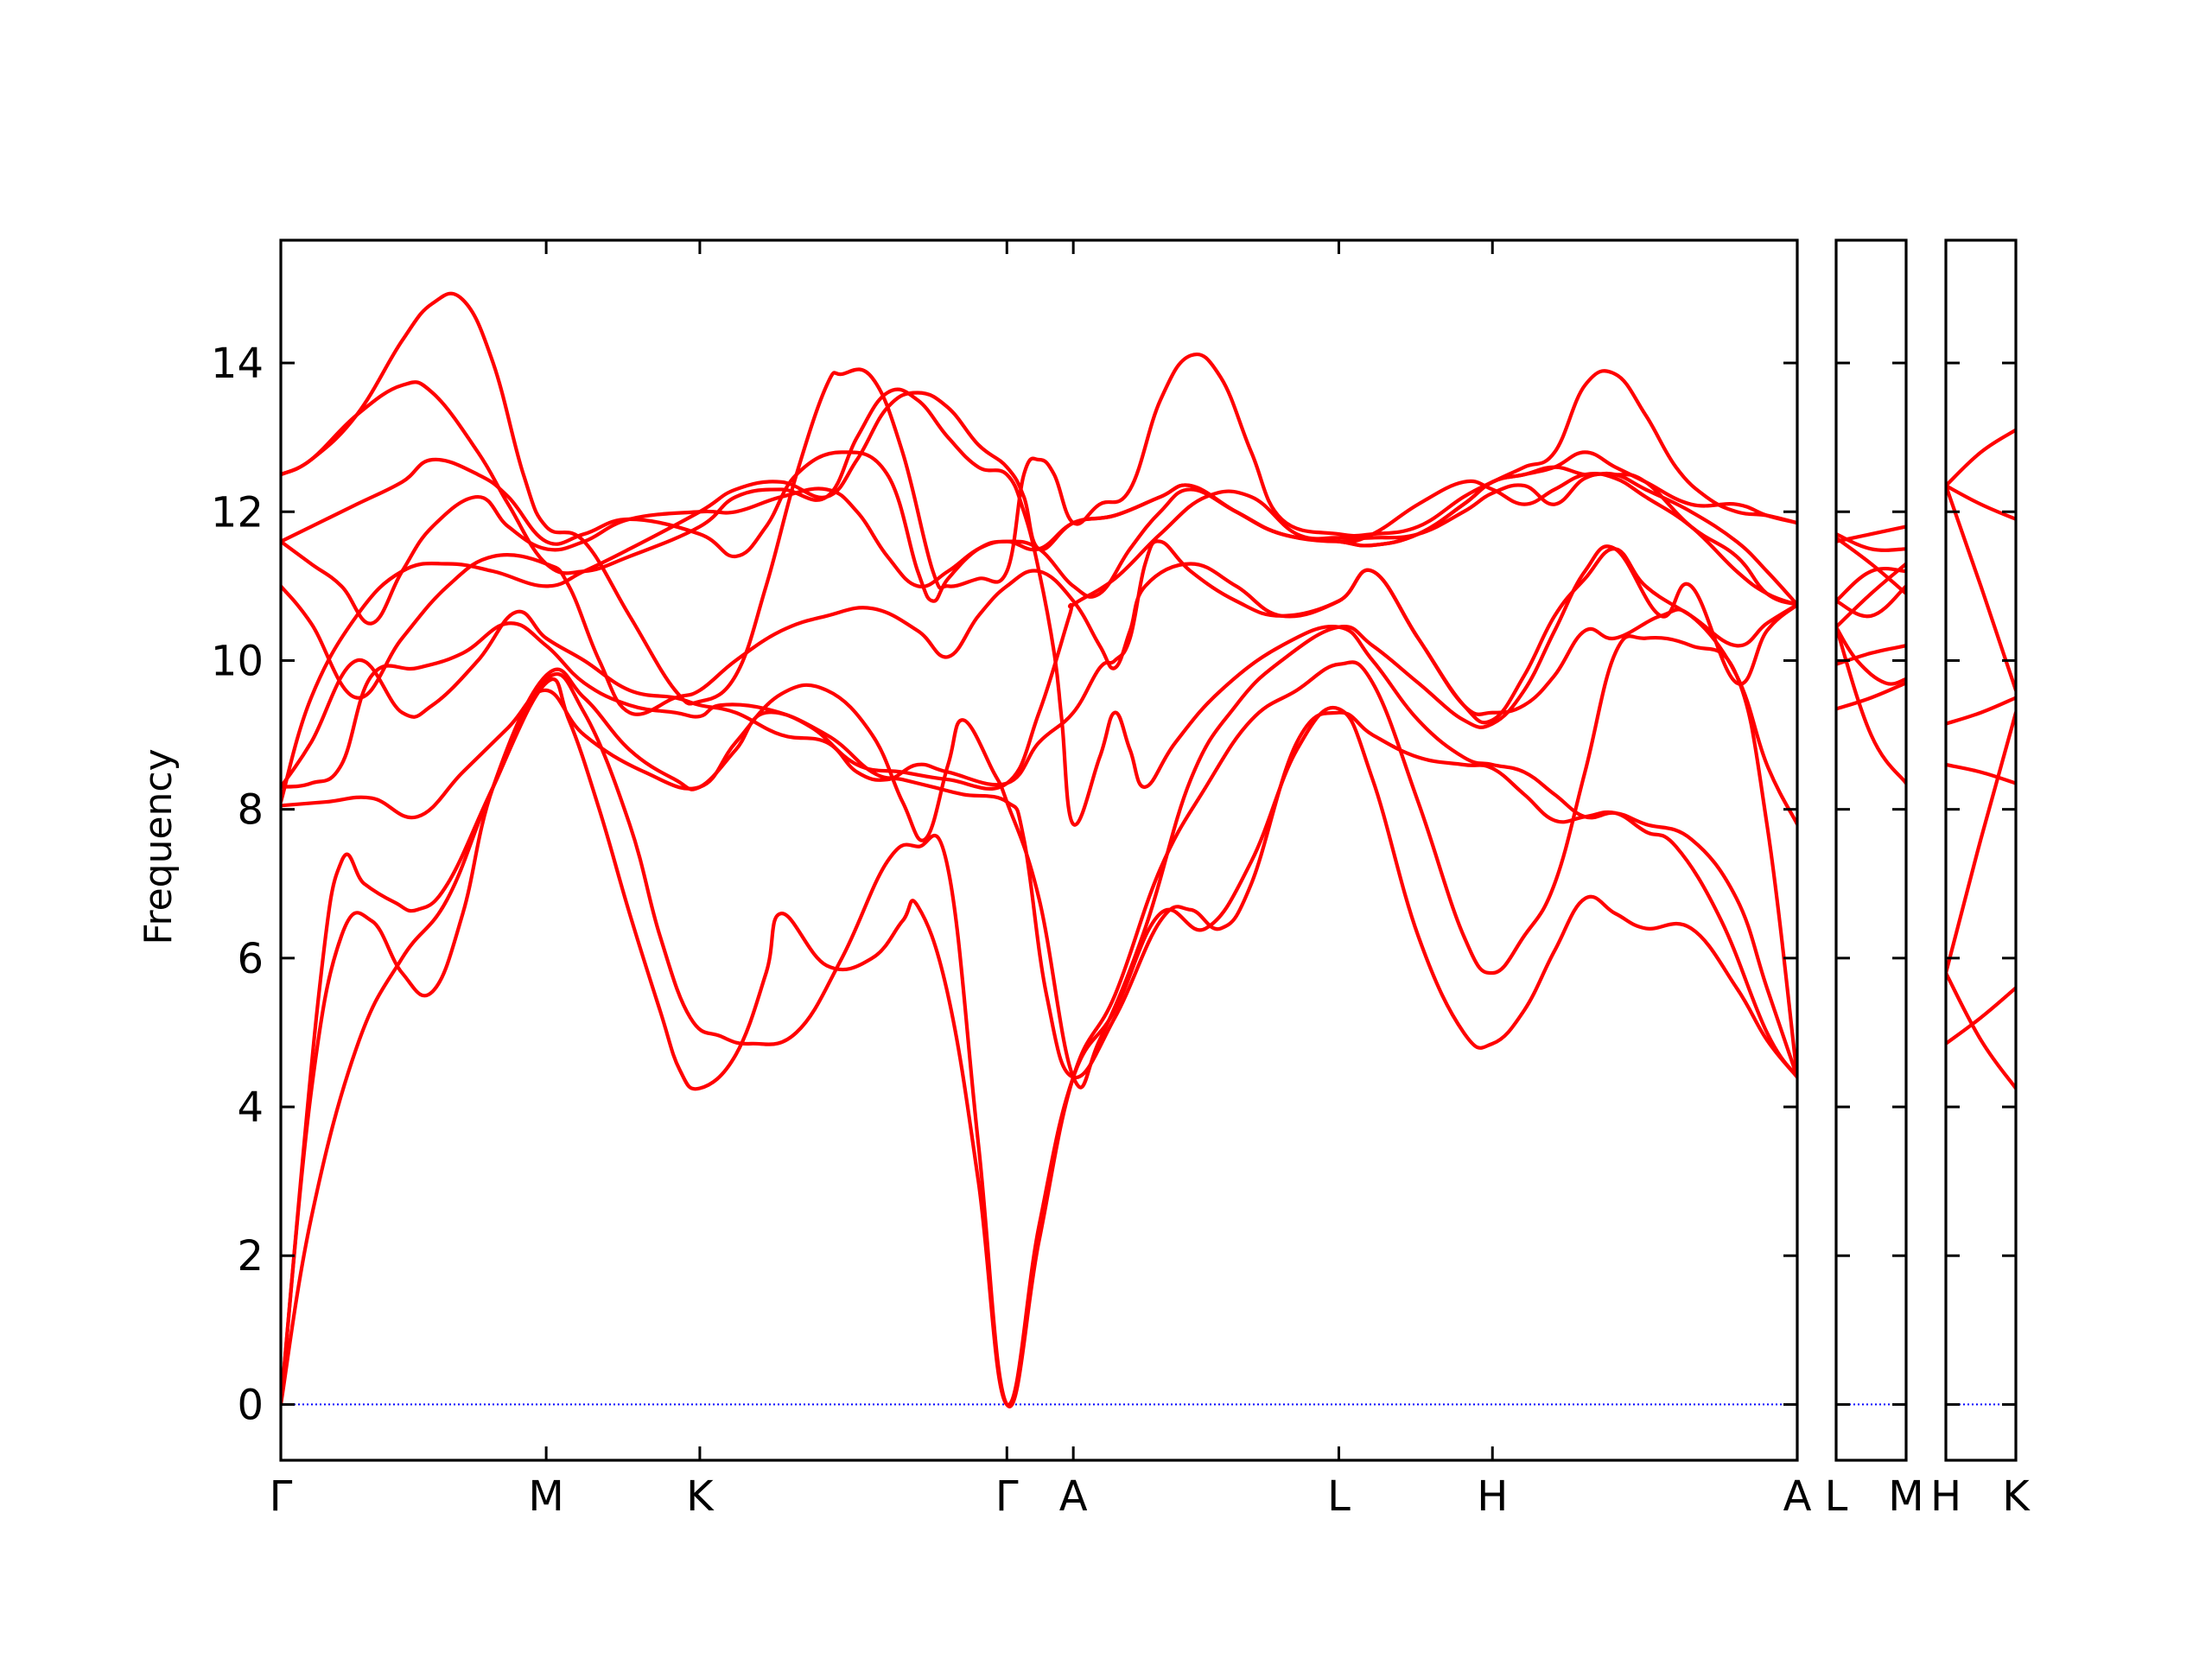 The height and width of the screenshot is (1659, 2212). What do you see at coordinates (250, 1108) in the screenshot?
I see `y-tick-label: 4` at bounding box center [250, 1108].